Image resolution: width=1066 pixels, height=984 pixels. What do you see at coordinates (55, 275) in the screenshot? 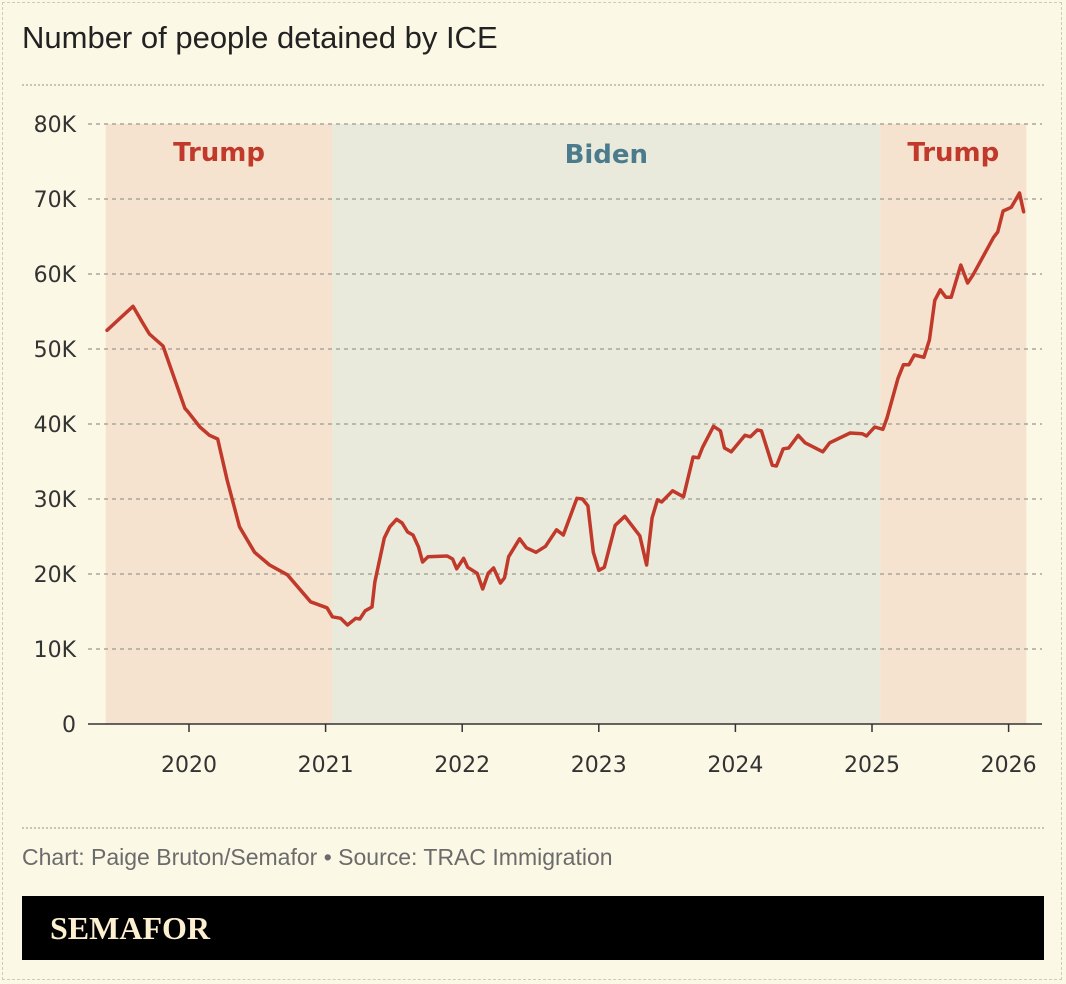
I see `y-tick-label: 60K` at bounding box center [55, 275].